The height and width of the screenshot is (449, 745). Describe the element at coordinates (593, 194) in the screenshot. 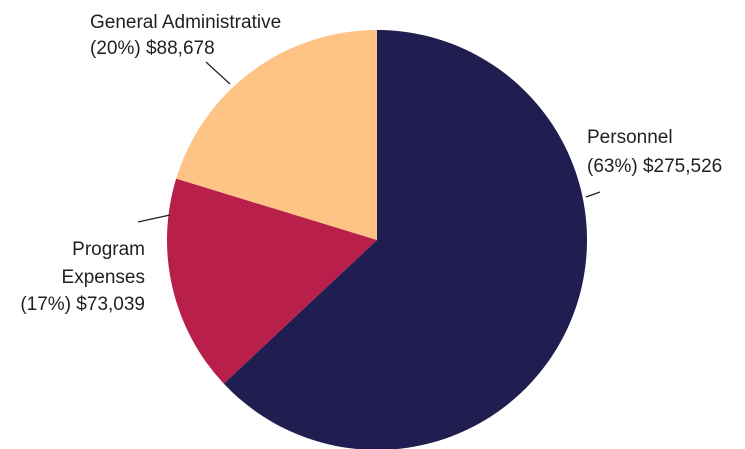

I see `leader-personnel` at that location.